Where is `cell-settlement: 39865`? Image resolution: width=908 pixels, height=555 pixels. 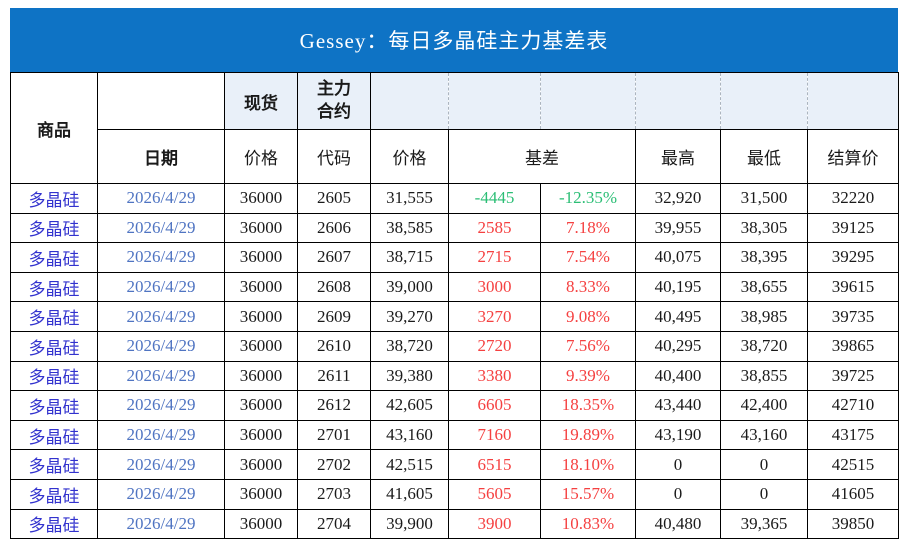
cell-settlement: 39865 is located at coordinates (853, 346).